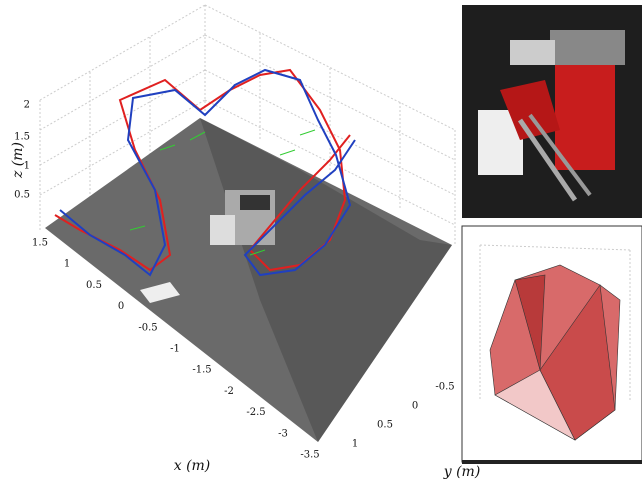 This screenshot has height=483, width=642. Describe the element at coordinates (242, 217) in the screenshot. I see `robot` at that location.